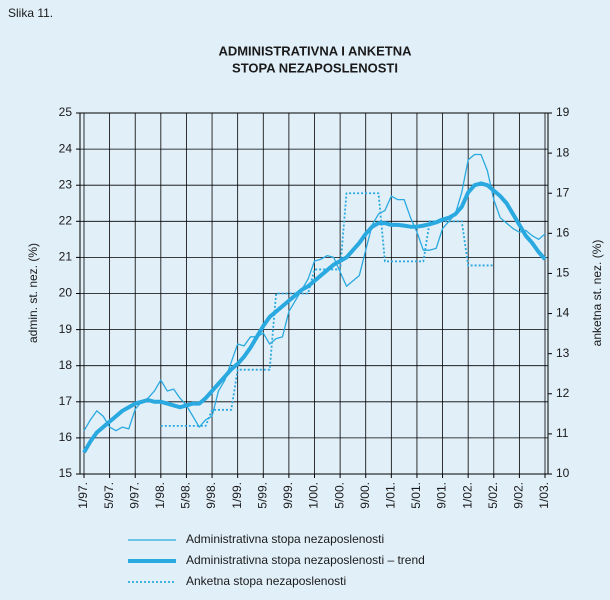 The image size is (610, 600). I want to click on x-tick-label: 1/98., so click(160, 495).